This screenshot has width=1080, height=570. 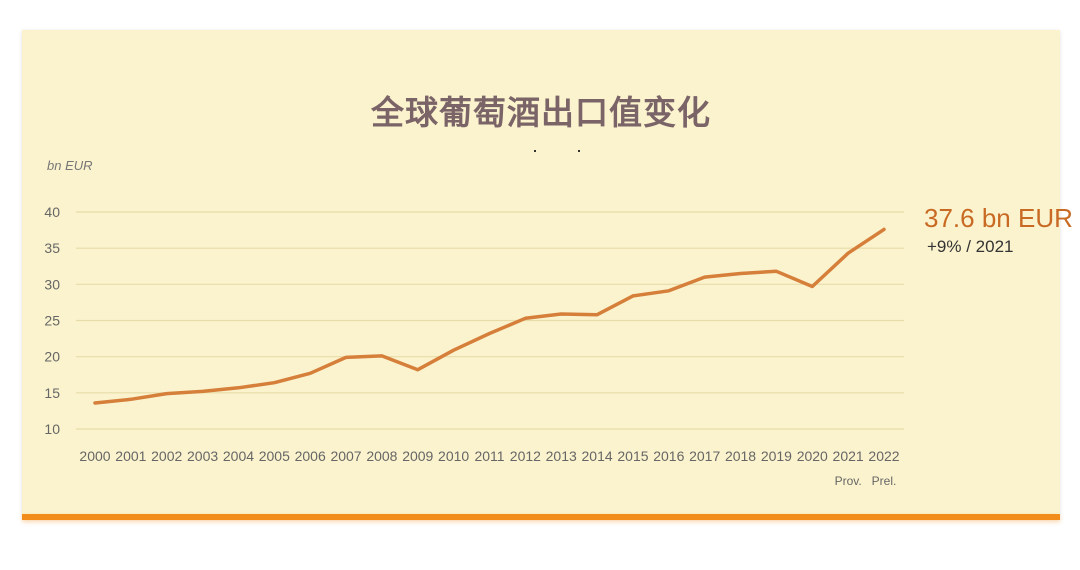 What do you see at coordinates (848, 481) in the screenshot?
I see `x-sublabel-2021: Prov.` at bounding box center [848, 481].